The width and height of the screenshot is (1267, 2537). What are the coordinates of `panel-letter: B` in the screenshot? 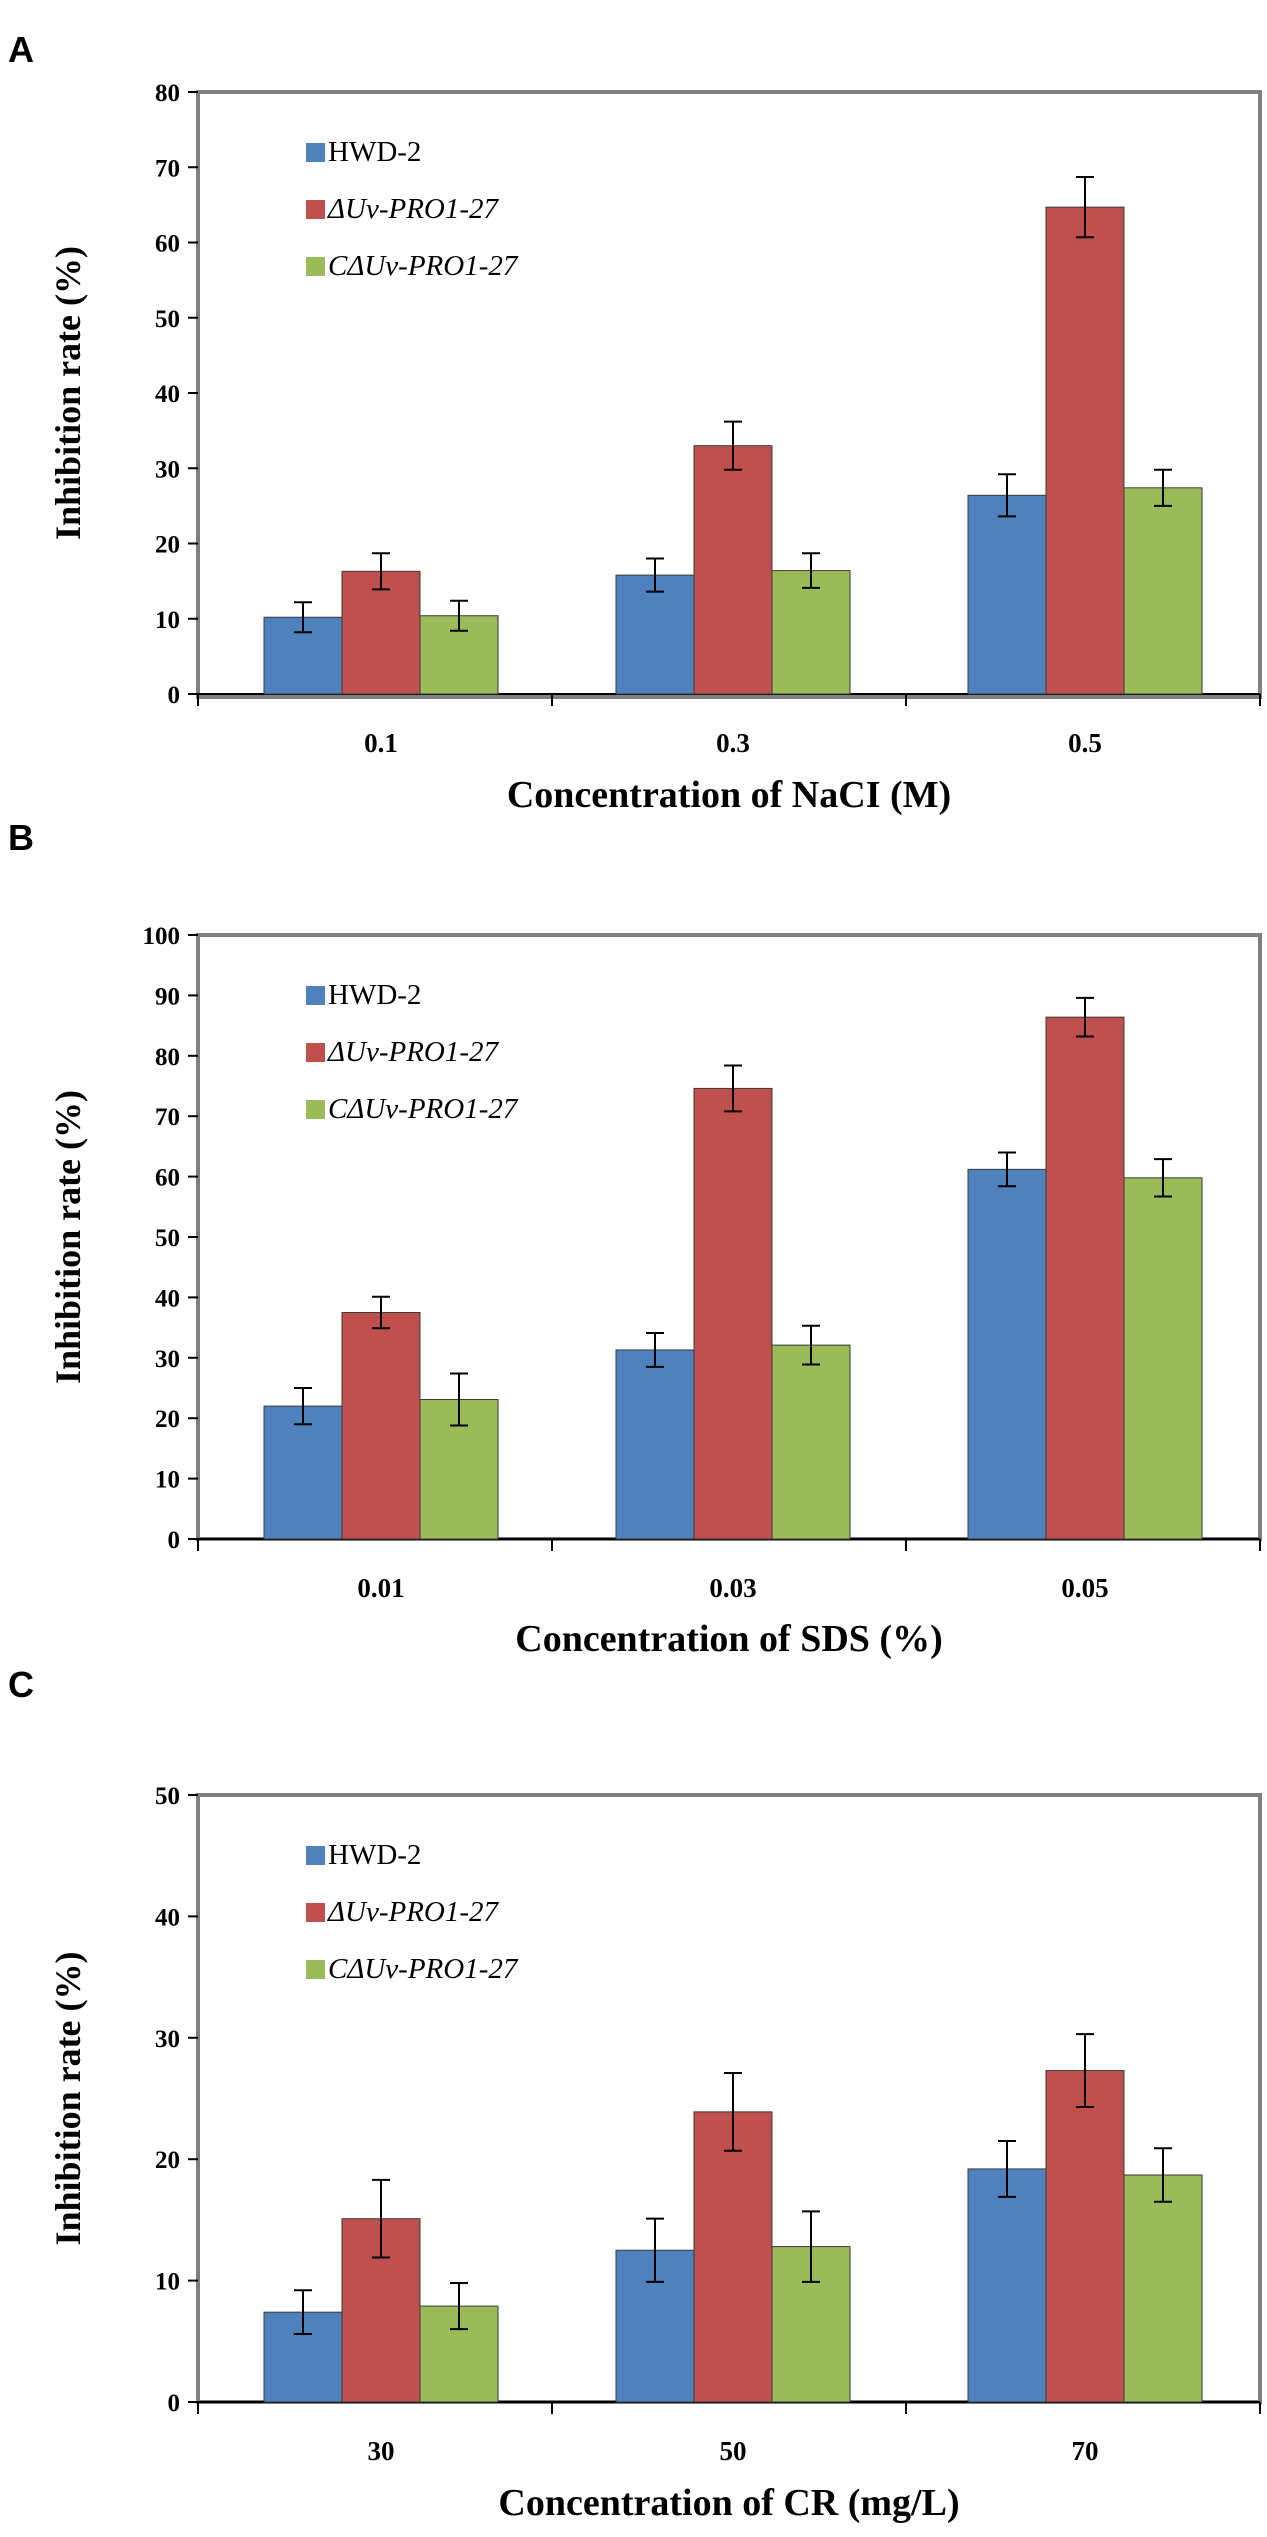 It's located at (21, 837).